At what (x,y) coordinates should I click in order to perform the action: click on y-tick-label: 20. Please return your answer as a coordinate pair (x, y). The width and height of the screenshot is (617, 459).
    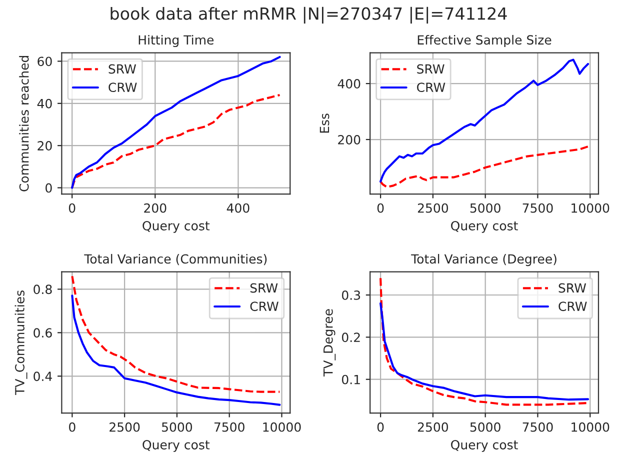
    Looking at the image, I should click on (45, 146).